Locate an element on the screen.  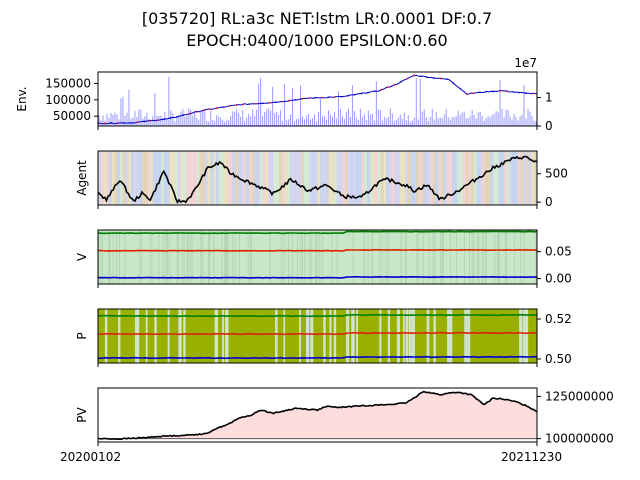
pv-area is located at coordinates (317, 415).